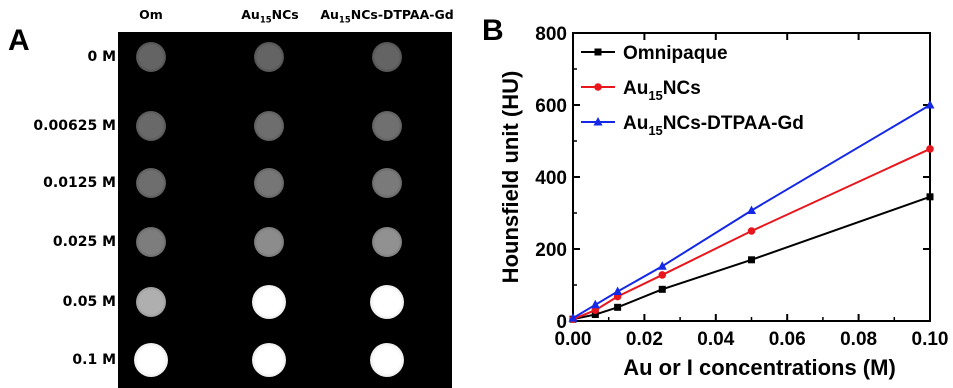 The height and width of the screenshot is (388, 953). Describe the element at coordinates (94, 360) in the screenshot. I see `row-label: 0.1 M` at that location.